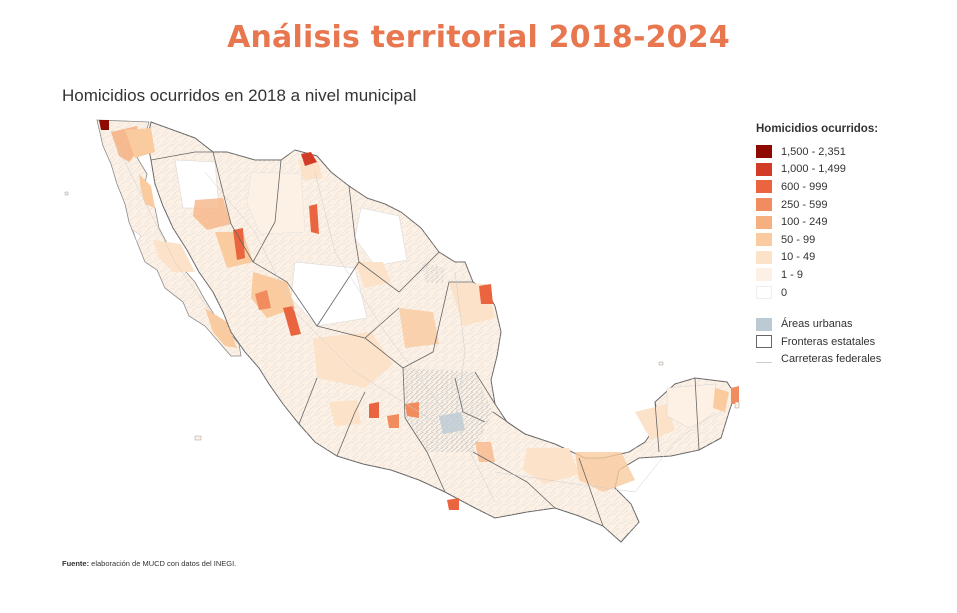 Image resolution: width=957 pixels, height=613 pixels. I want to click on source-text: elaboración de MUCD con datos del INEGI., so click(163, 563).